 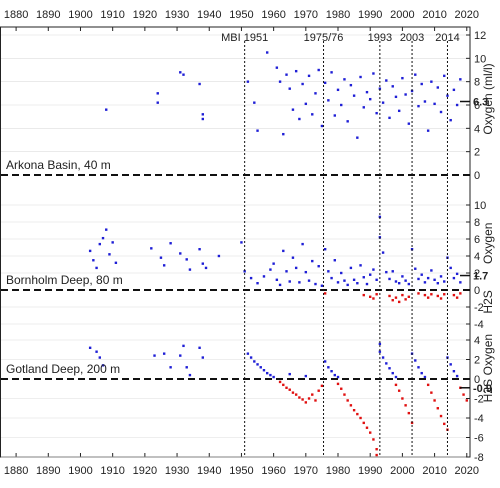 I want to click on x-tick-label-bottom: 1950, so click(x=241, y=471).